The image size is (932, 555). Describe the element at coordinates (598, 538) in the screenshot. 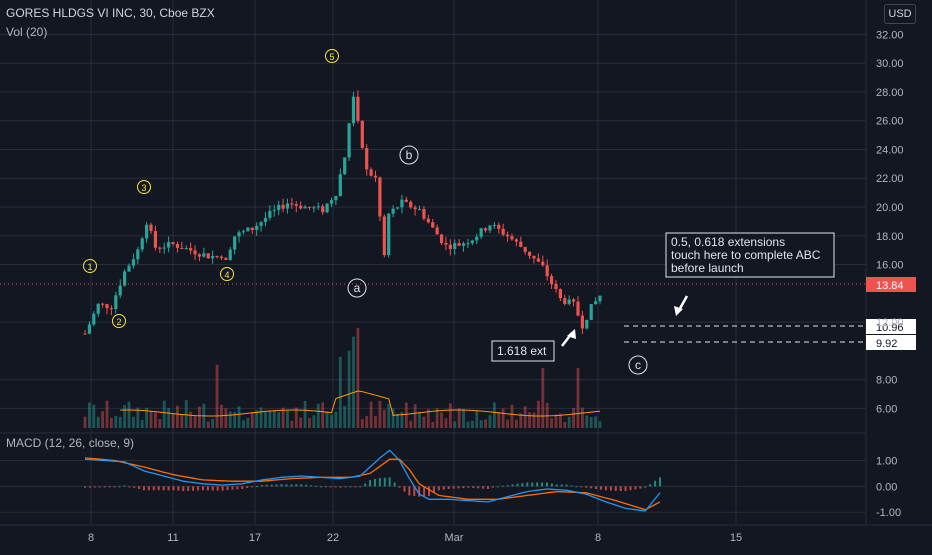

I see `x-tick-label: 8` at that location.